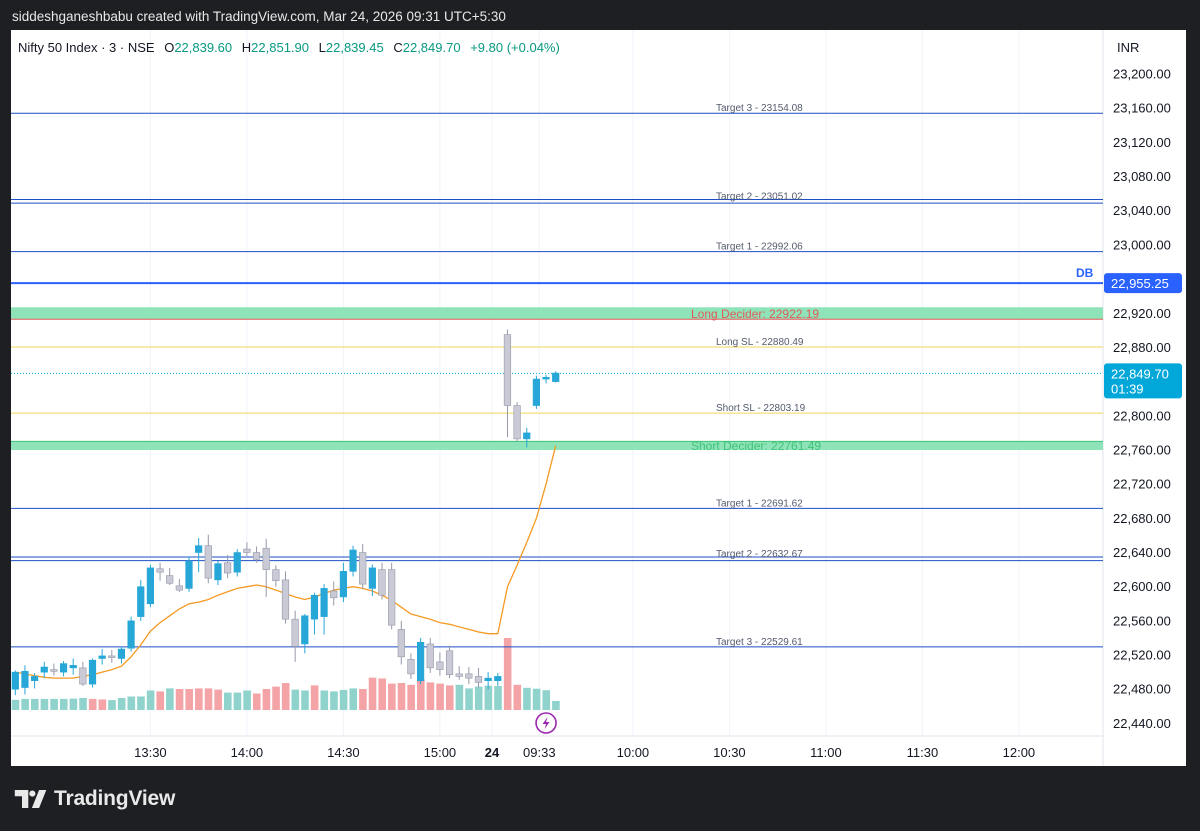 Image resolution: width=1200 pixels, height=831 pixels. Describe the element at coordinates (1142, 552) in the screenshot. I see `price-tick-label: 22,640.00` at that location.